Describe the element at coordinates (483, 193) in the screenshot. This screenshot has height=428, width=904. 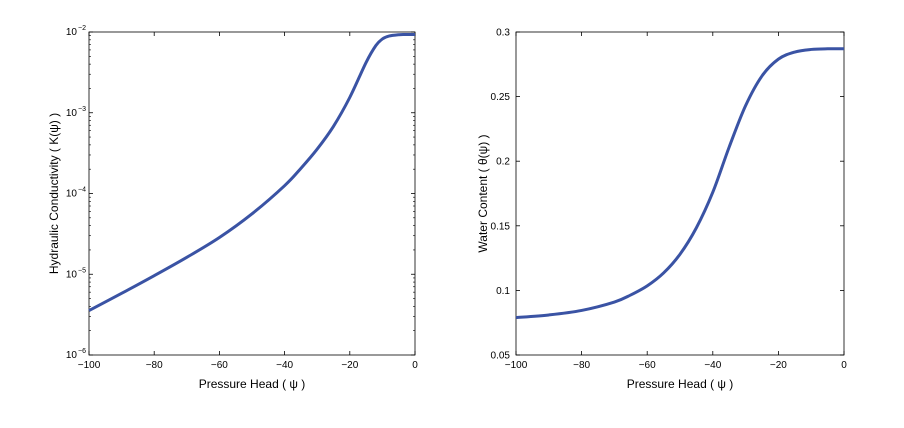
I see `y-axis-label: Water Content ( θ(ψ) )` at that location.